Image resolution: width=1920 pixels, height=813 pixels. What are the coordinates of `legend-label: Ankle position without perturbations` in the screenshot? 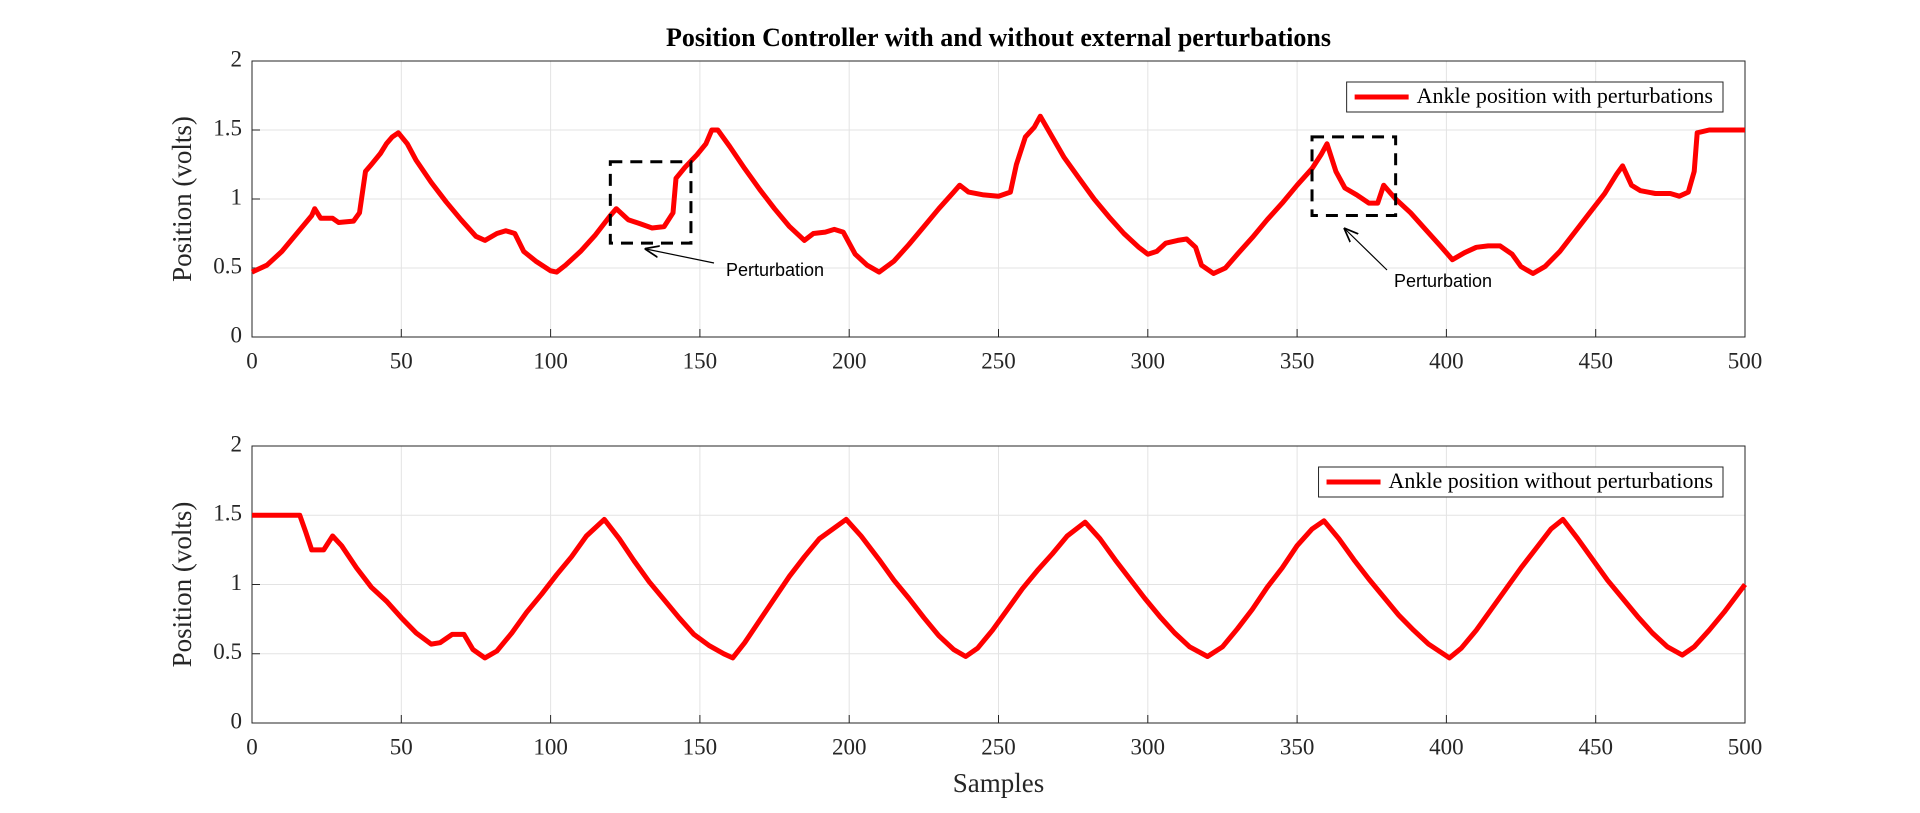 It's located at (1551, 480).